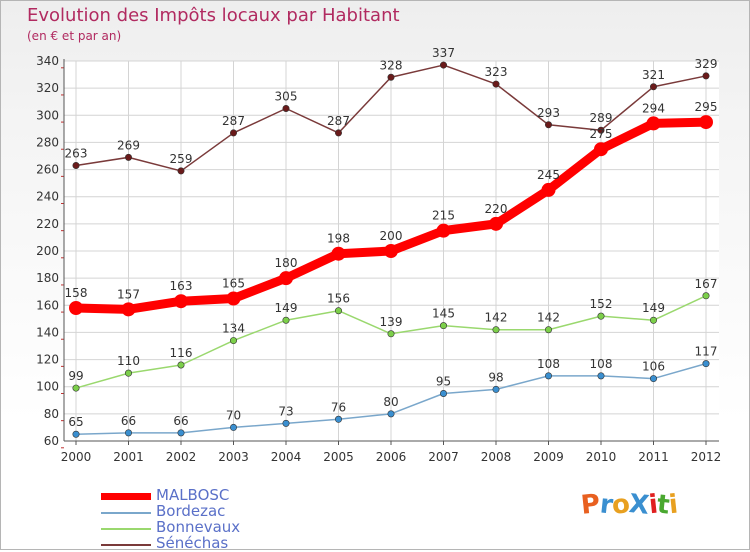 The height and width of the screenshot is (552, 750). I want to click on y-tick-label: 60, so click(51, 441).